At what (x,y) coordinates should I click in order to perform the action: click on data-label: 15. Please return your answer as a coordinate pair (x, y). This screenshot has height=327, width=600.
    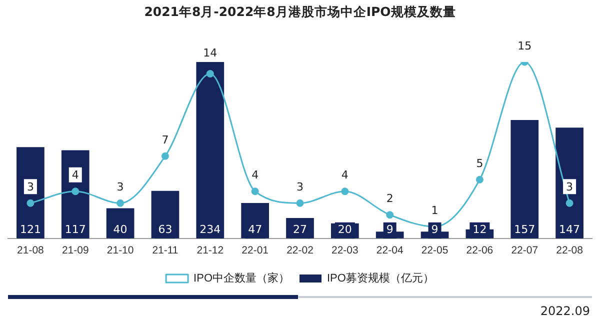
    Looking at the image, I should click on (525, 45).